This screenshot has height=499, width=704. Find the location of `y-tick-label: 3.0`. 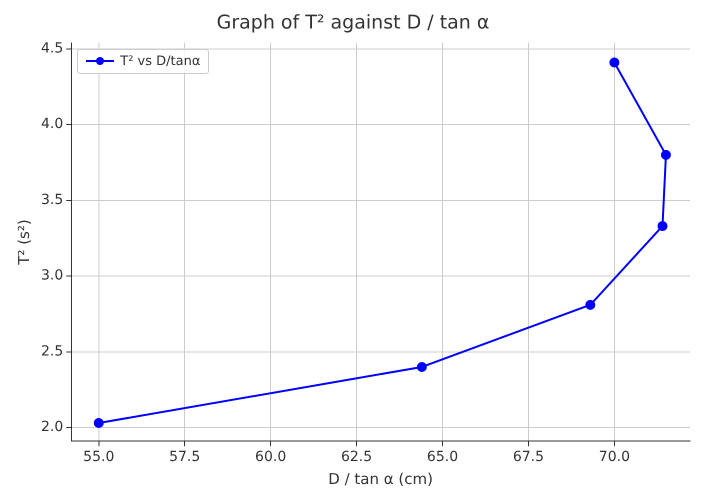

y-tick-label: 3.0 is located at coordinates (52, 276).